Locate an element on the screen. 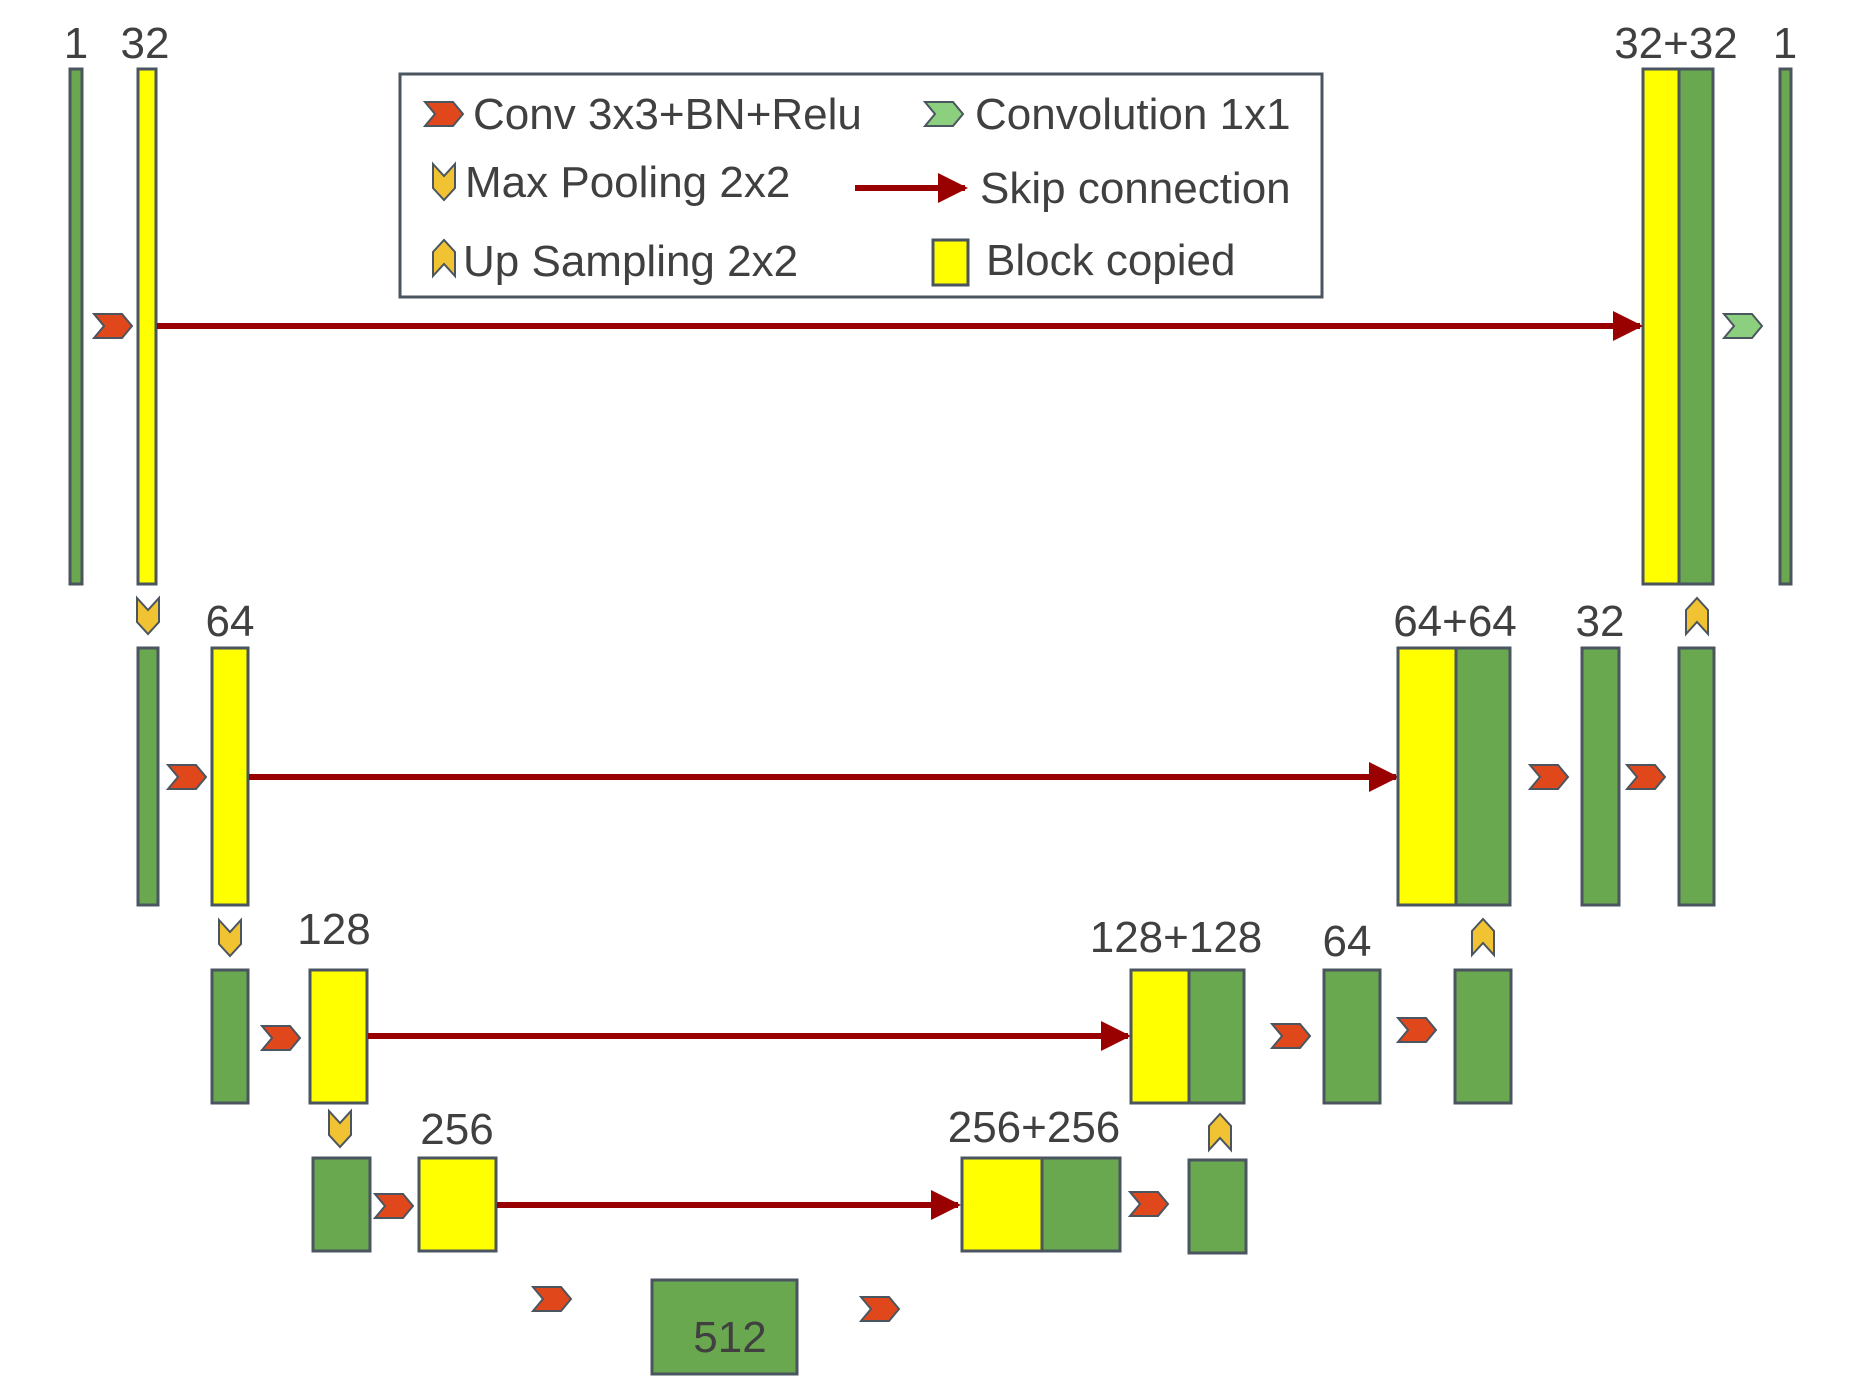 Image resolution: width=1853 pixels, height=1383 pixels. dec2-copied-block is located at coordinates (1427, 776).